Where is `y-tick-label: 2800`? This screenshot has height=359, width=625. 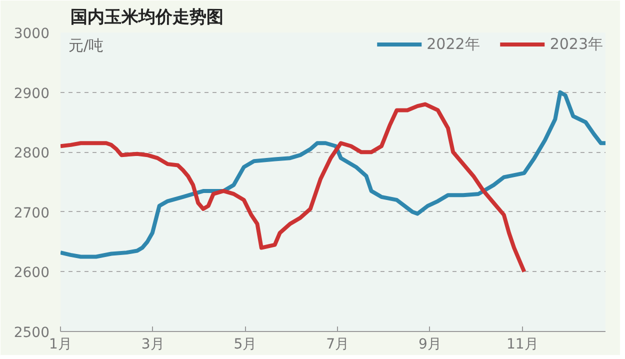
y-tick-label: 2800 is located at coordinates (32, 154).